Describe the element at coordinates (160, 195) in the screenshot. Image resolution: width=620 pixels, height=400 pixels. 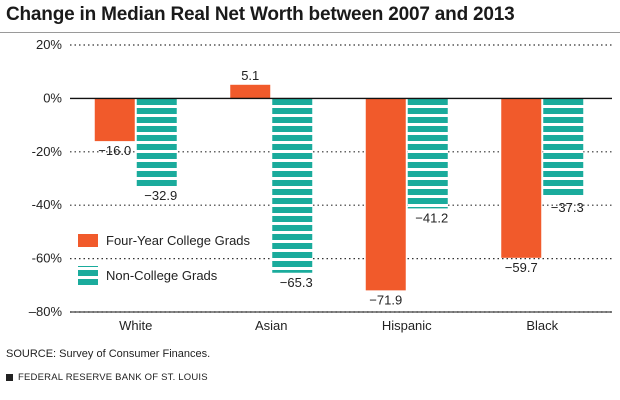
I see `data-label: −32.9` at that location.